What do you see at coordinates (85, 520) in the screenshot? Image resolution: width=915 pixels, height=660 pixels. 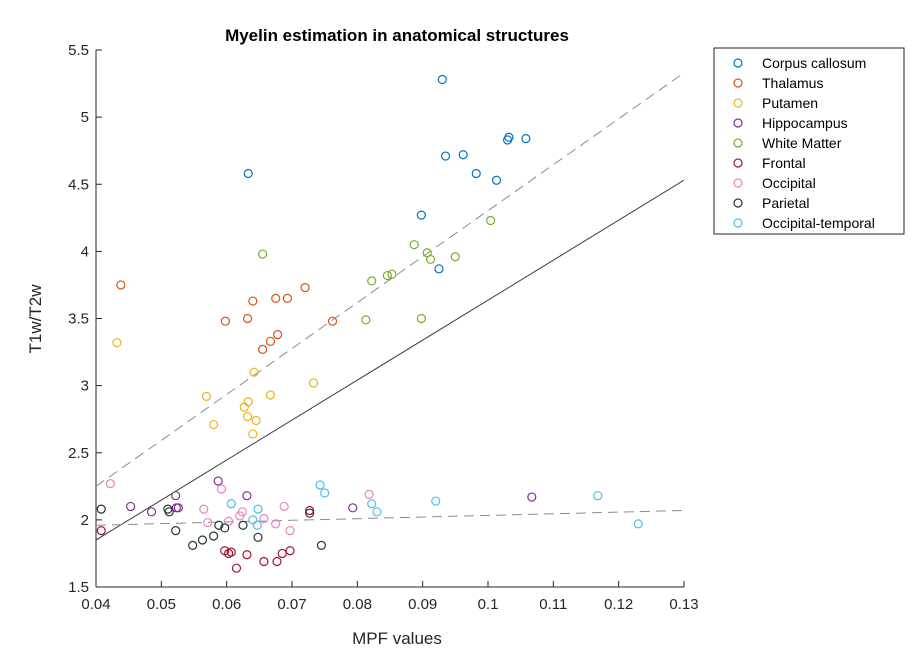 I see `y-tick-label: 2` at bounding box center [85, 520].